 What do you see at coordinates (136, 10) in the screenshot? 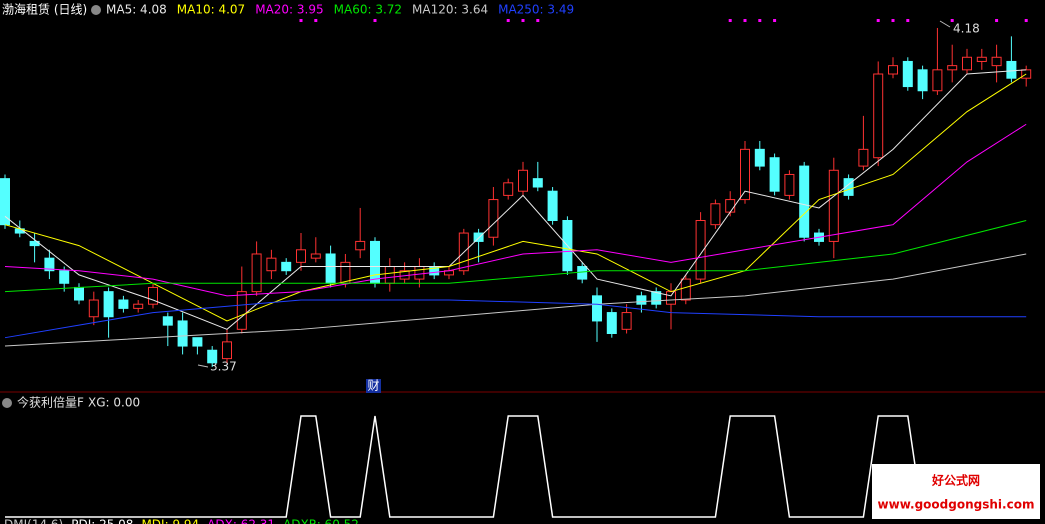
I see `legend-entry: MA5: 4.08` at bounding box center [136, 10].